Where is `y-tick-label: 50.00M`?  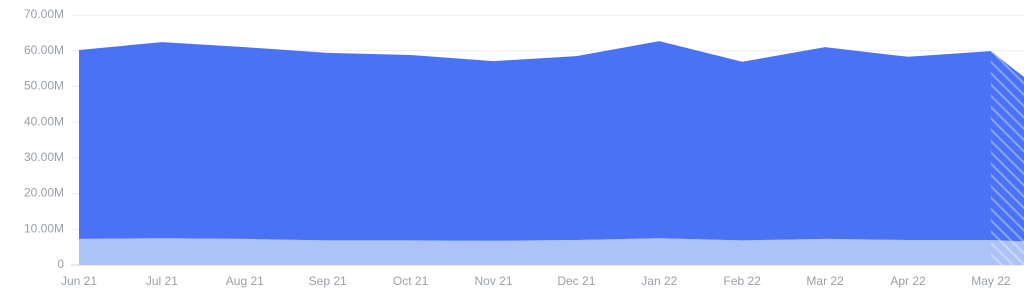
y-tick-label: 50.00M is located at coordinates (44, 86).